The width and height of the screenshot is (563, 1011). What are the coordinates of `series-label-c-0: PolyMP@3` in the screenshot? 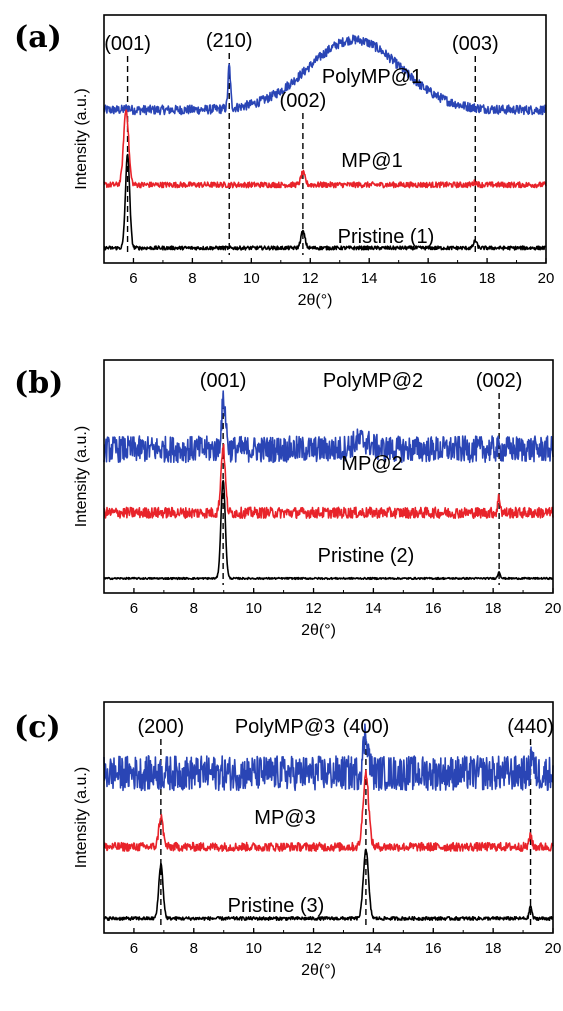 It's located at (285, 727).